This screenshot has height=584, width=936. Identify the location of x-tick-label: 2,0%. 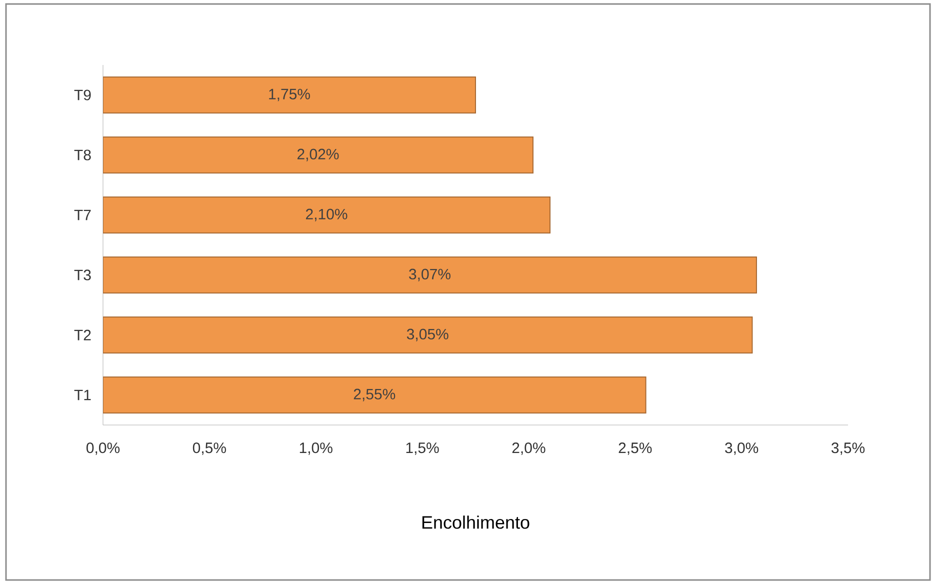
(529, 448).